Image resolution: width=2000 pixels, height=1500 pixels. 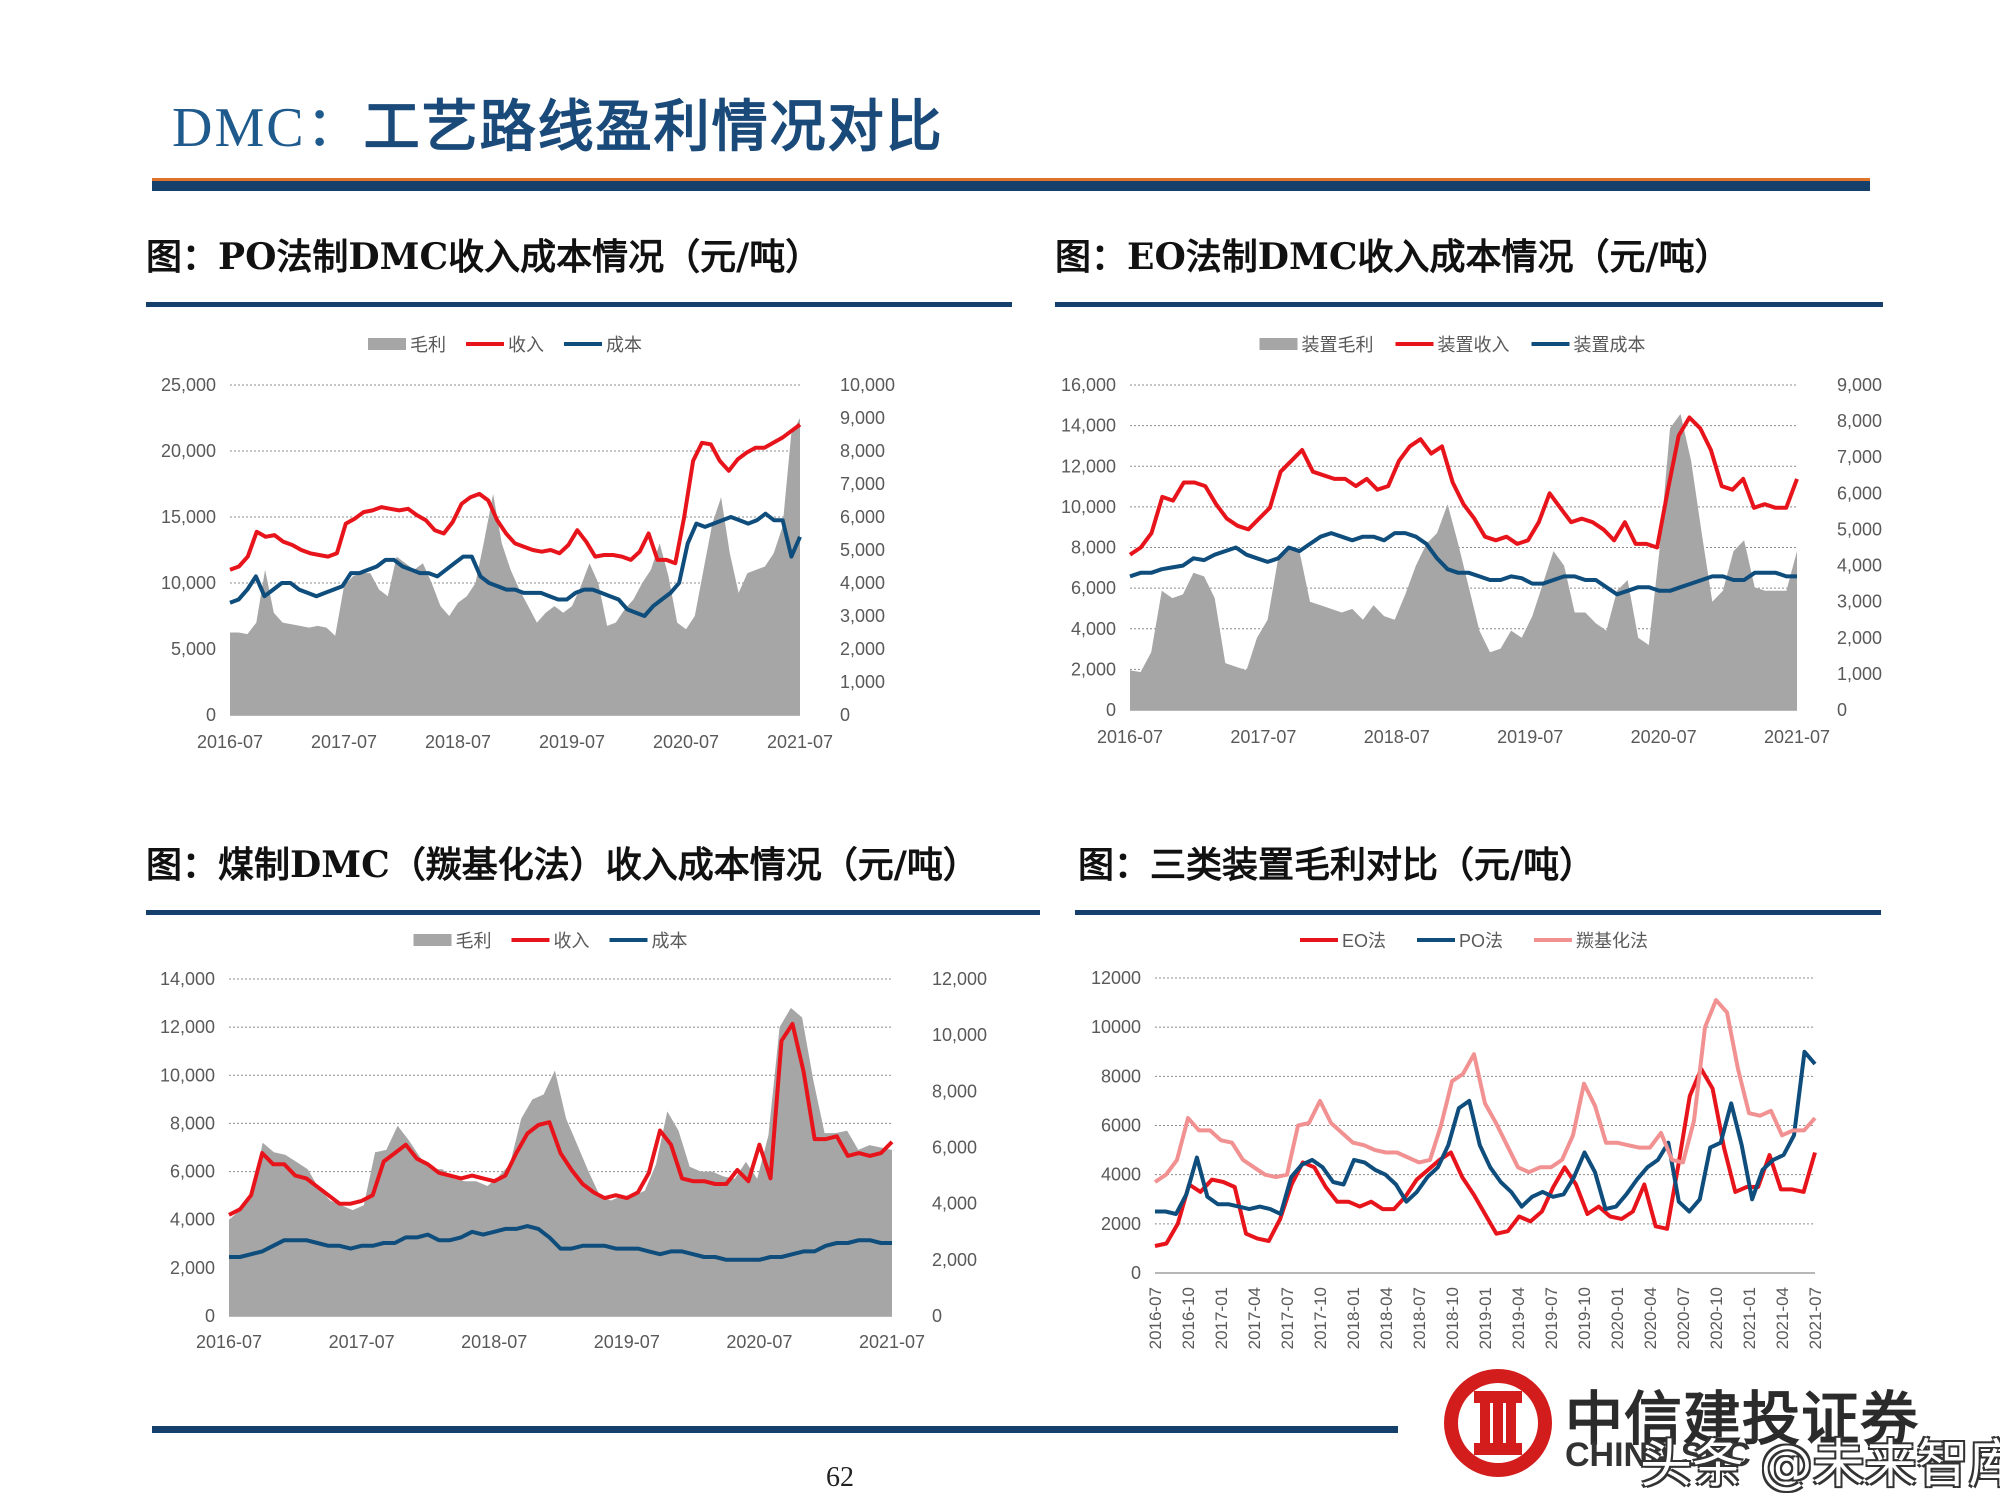 What do you see at coordinates (1338, 345) in the screenshot?
I see `legend-label-装置毛利: 装置毛利` at bounding box center [1338, 345].